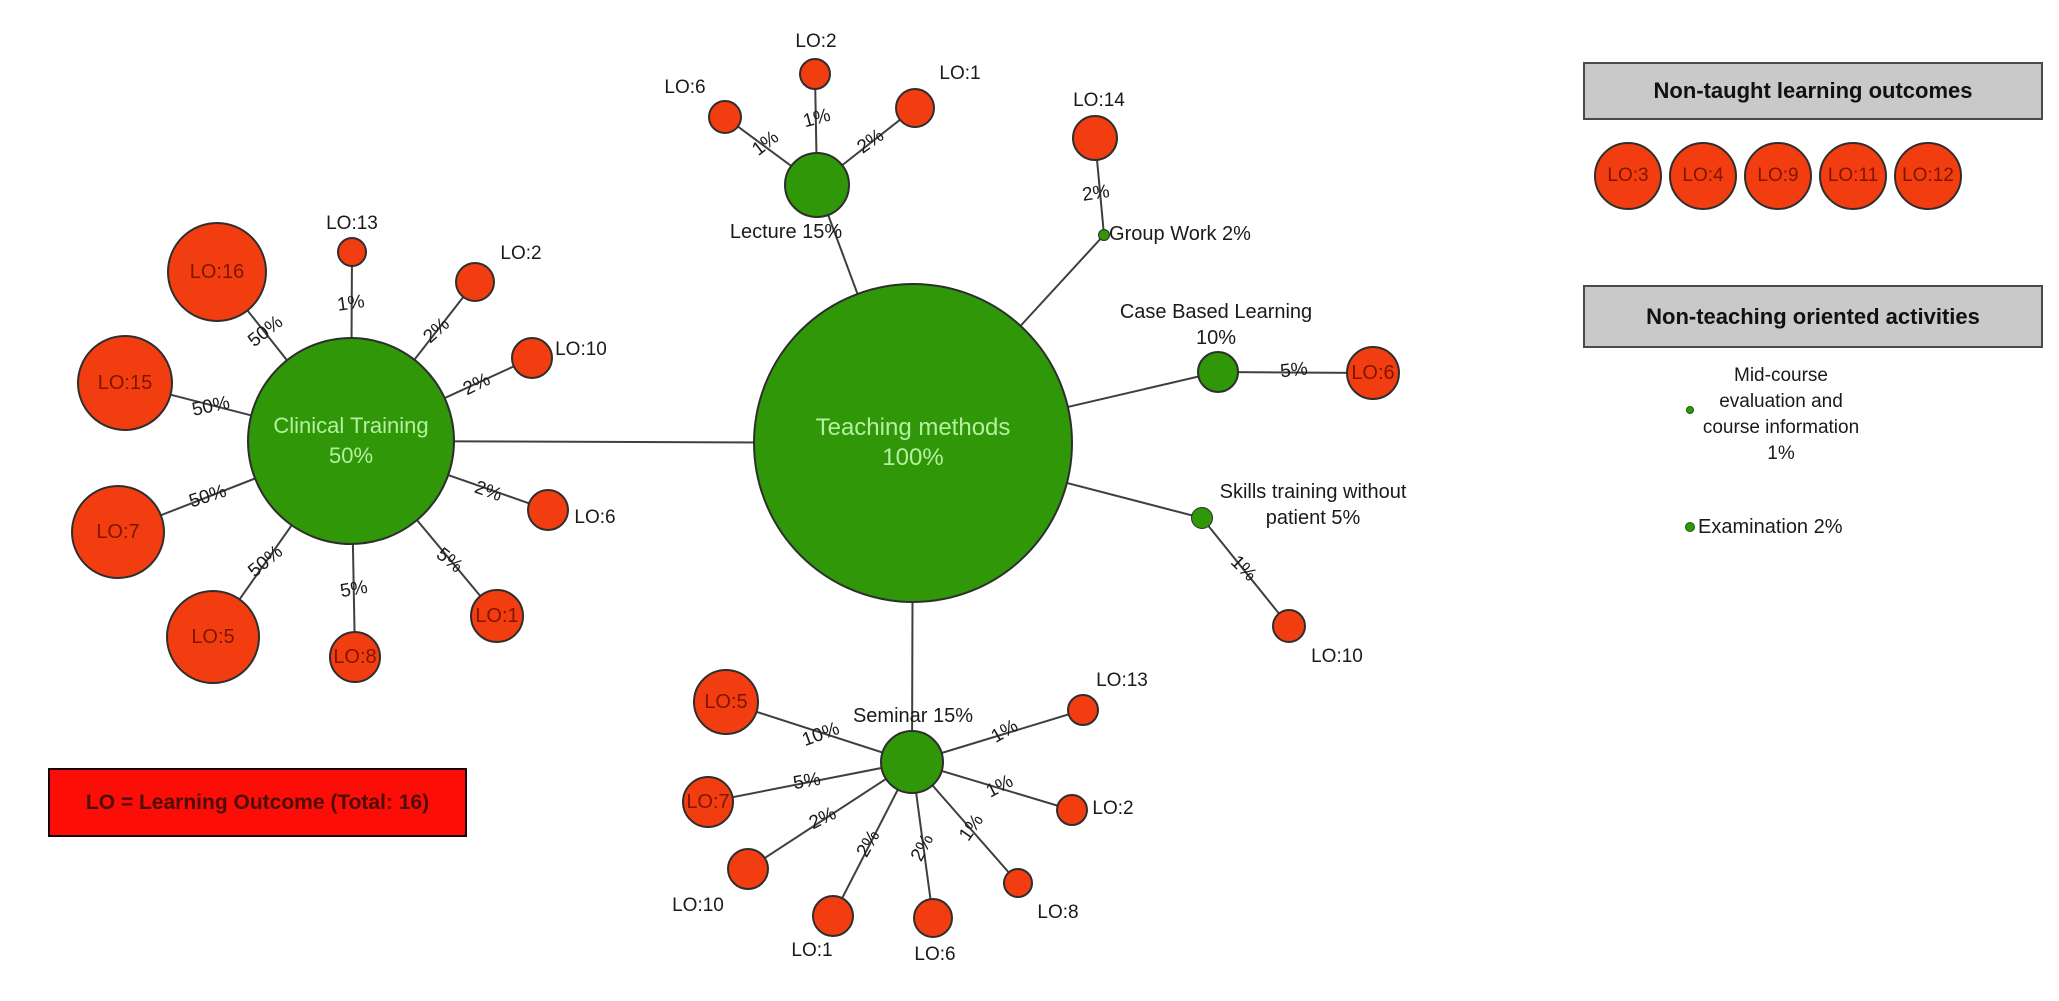  Describe the element at coordinates (354, 589) in the screenshot. I see `edge-label-clinical-cl_lo8: 5%` at that location.